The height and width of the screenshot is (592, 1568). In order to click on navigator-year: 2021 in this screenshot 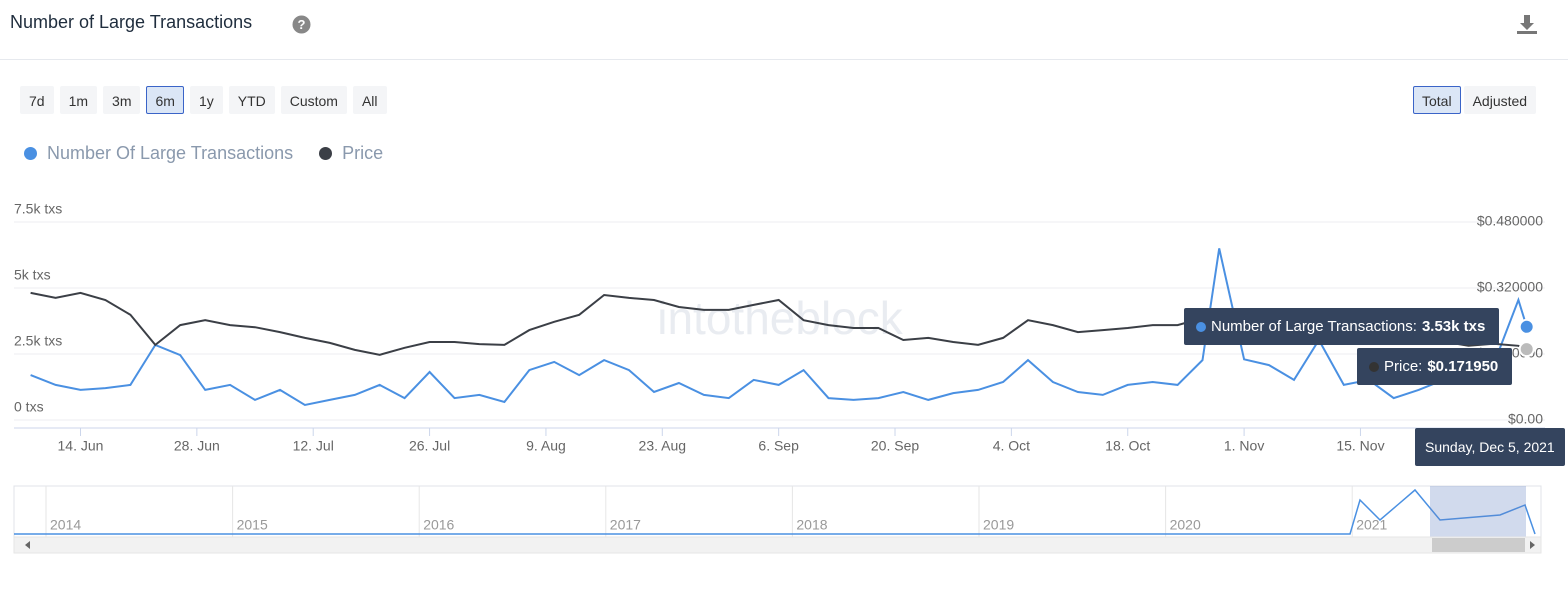, I will do `click(1371, 525)`.